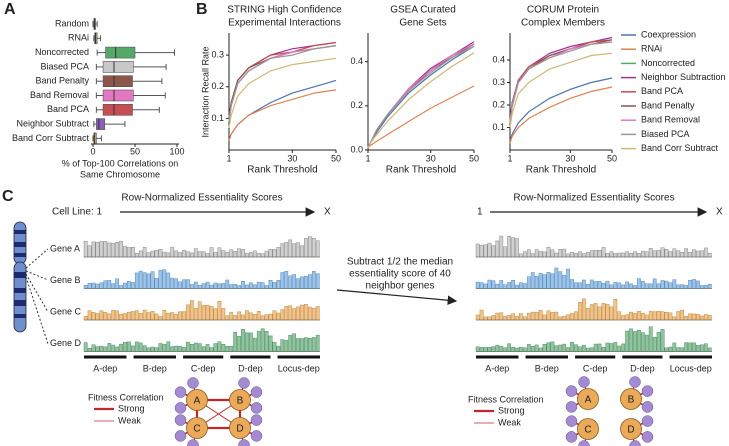 Image resolution: width=729 pixels, height=446 pixels. Describe the element at coordinates (563, 10) in the screenshot. I see `panel-title: CORUM Protein` at that location.